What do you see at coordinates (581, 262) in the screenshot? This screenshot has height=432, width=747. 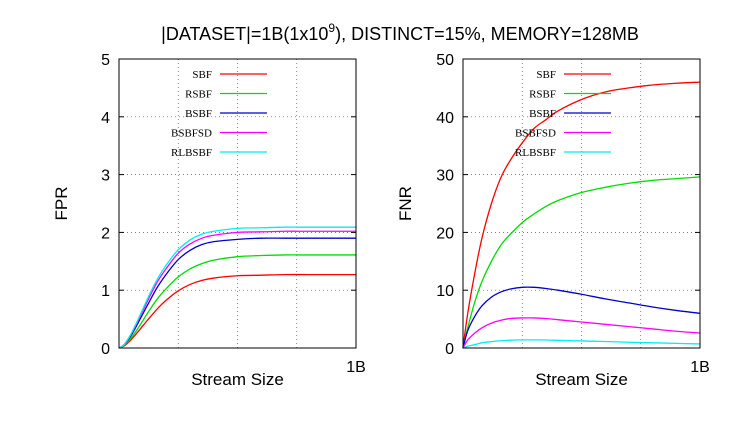 I see `fnr-series-line-rsbf` at bounding box center [581, 262].